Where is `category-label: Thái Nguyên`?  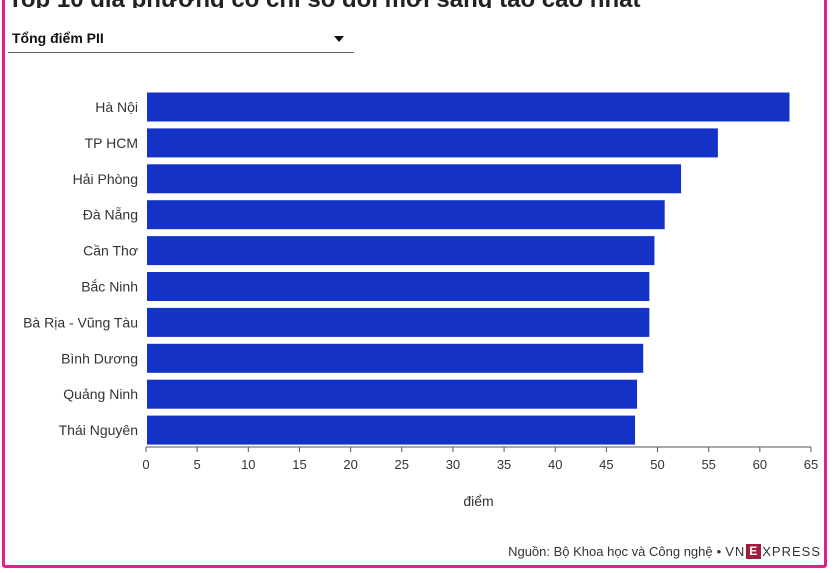
category-label: Thái Nguyên is located at coordinates (98, 430).